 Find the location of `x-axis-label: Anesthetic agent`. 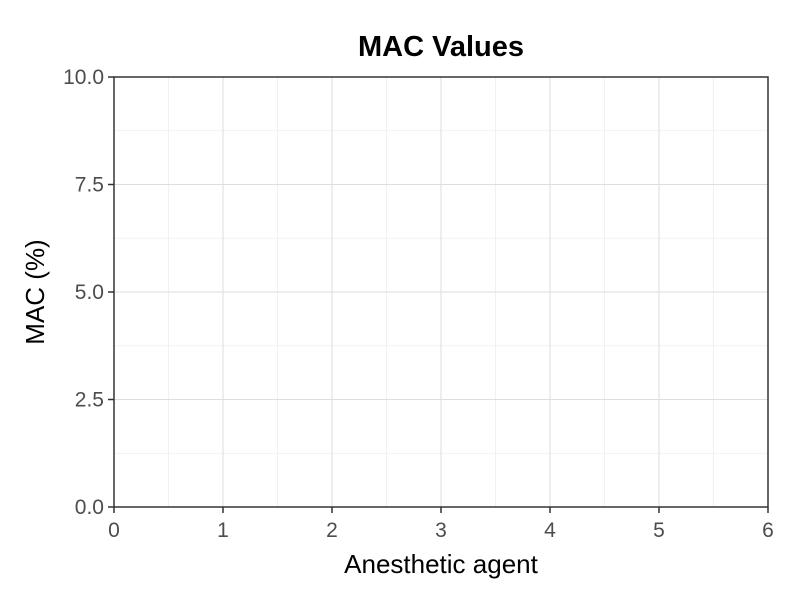

x-axis-label: Anesthetic agent is located at coordinates (441, 564).